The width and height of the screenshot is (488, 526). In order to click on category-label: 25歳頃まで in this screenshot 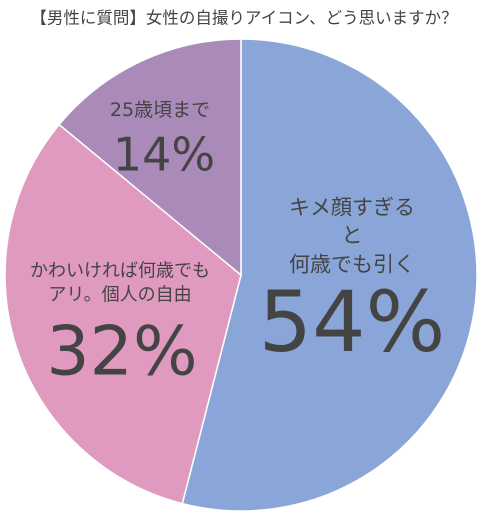, I will do `click(160, 110)`.